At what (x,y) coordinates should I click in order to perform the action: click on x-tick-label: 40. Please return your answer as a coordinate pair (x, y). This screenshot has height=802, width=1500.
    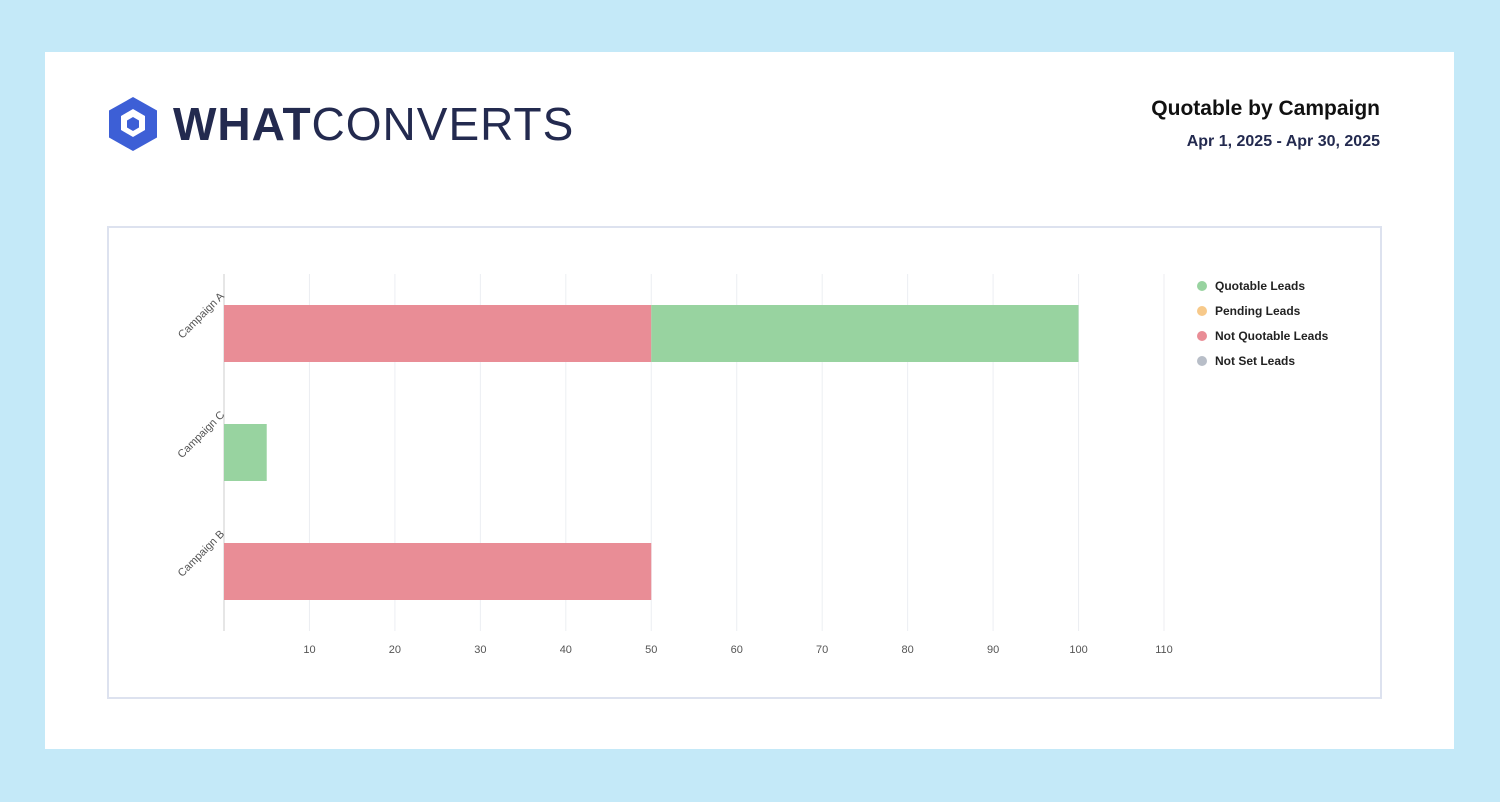
    Looking at the image, I should click on (566, 650).